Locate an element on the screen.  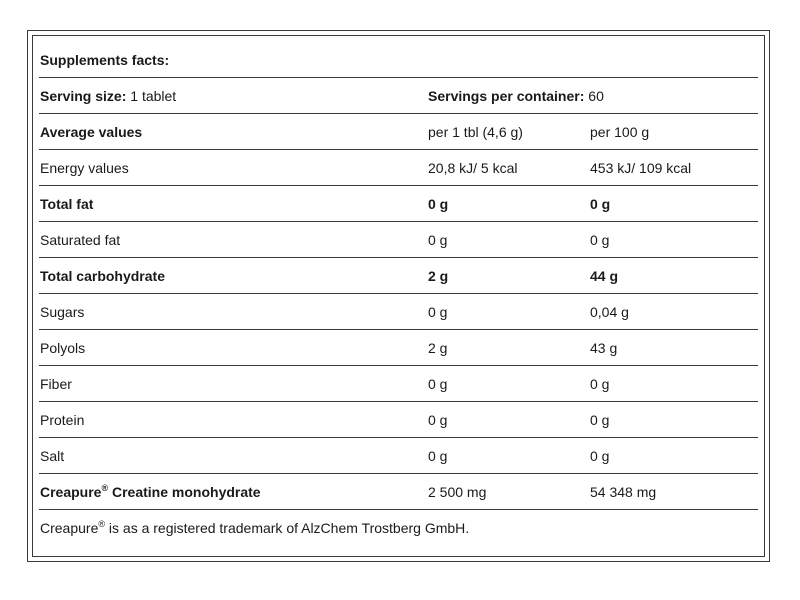
per-100g-value: 43 g is located at coordinates (604, 348).